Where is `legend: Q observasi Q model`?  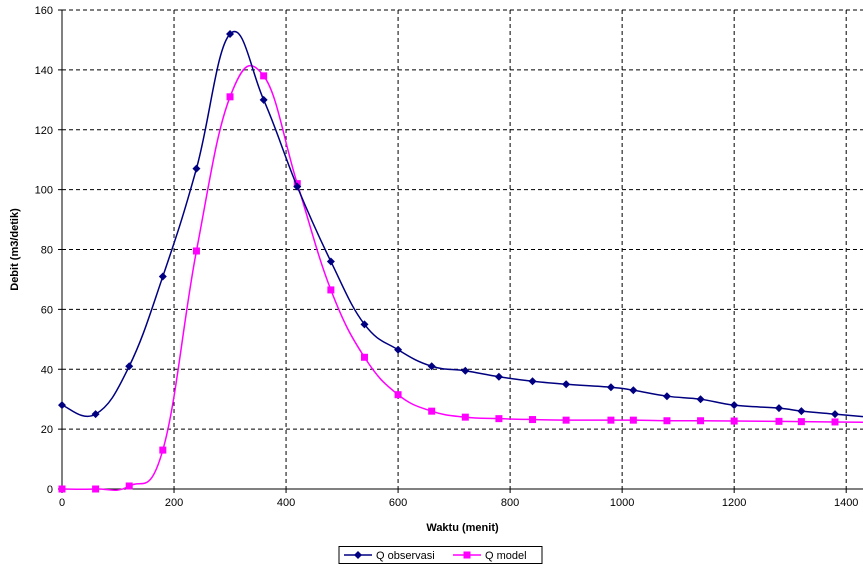 legend: Q observasi Q model is located at coordinates (440, 555).